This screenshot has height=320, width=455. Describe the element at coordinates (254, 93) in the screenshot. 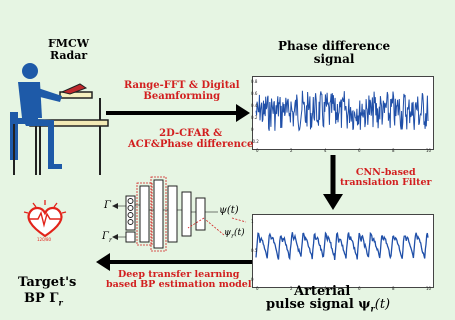

I see `y-tick-label: 0.6` at that location.